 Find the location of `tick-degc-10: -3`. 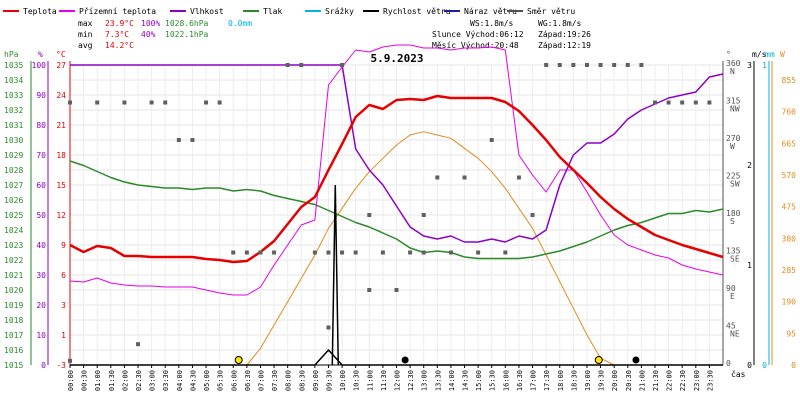

tick-degc-10: -3 is located at coordinates (61, 365).